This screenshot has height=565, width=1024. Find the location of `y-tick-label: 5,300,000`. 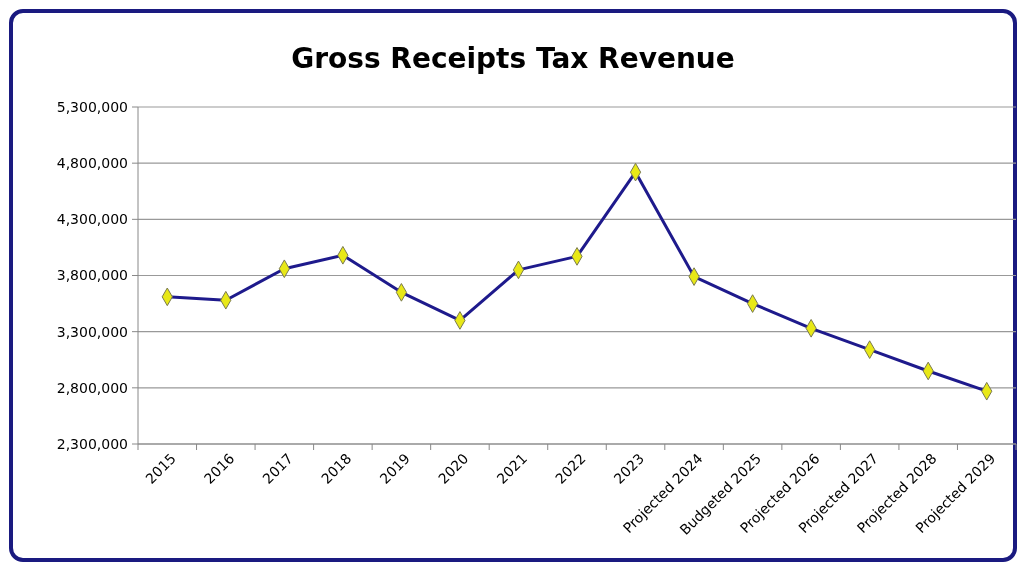

y-tick-label: 5,300,000 is located at coordinates (92, 106).